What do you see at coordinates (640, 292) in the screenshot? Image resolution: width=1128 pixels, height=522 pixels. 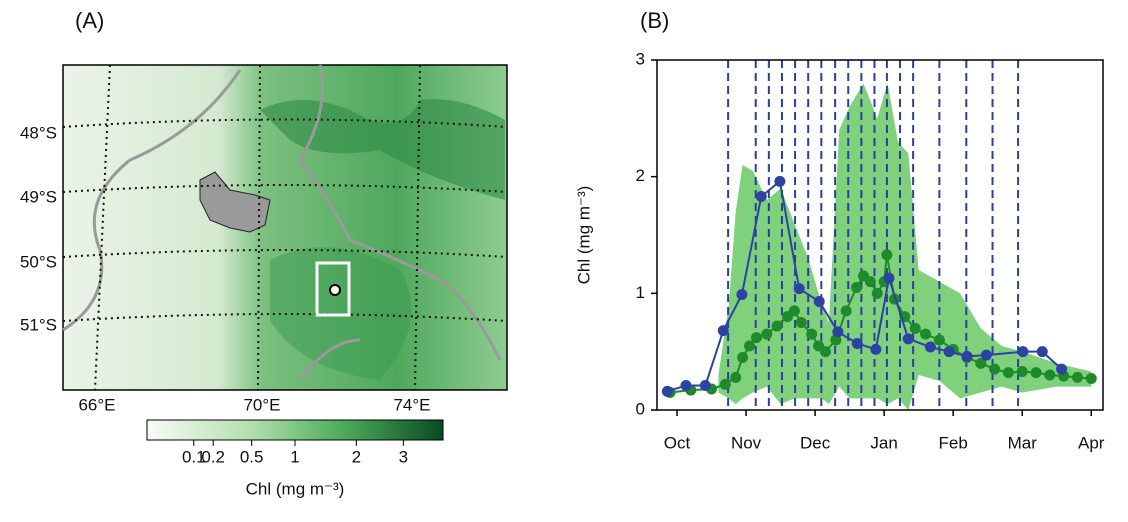 I see `y-tick-label: 1` at bounding box center [640, 292].